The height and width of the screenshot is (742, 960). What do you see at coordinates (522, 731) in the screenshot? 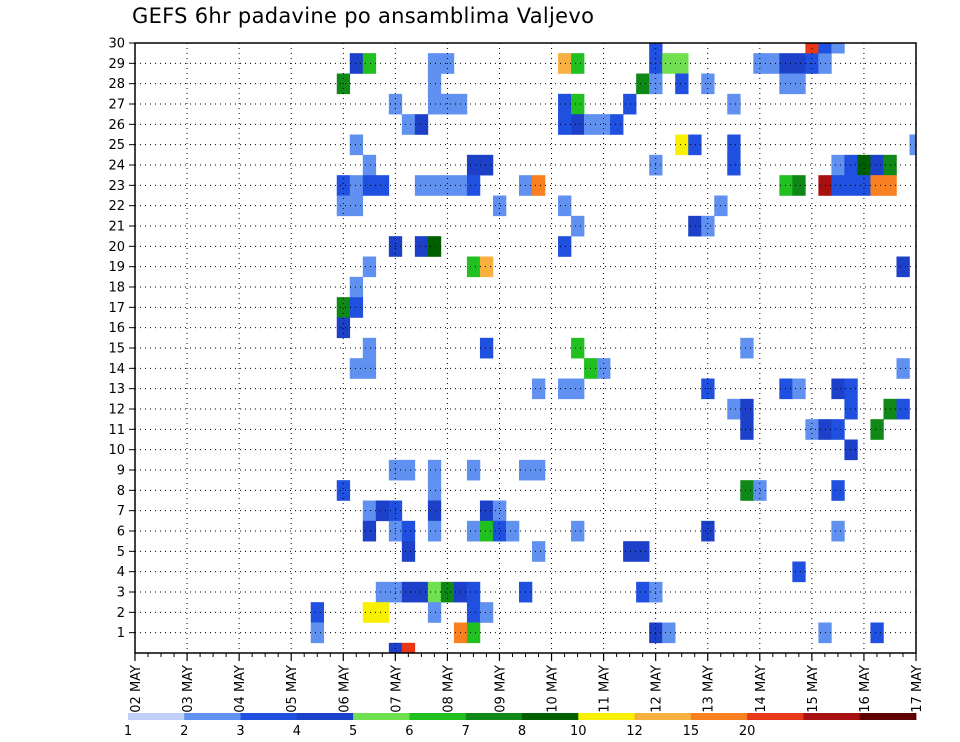
I see `colorbar-label: 8` at bounding box center [522, 731].